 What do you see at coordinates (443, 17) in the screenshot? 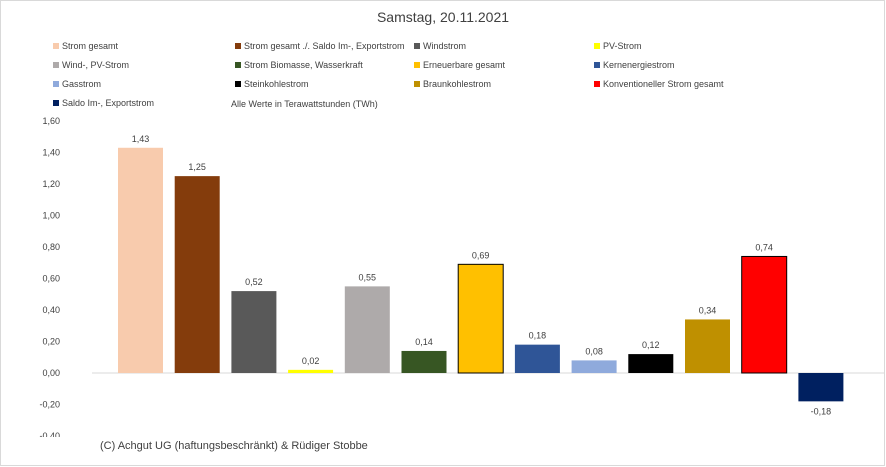
I see `chart-title: Samstag, 20.11.2021` at bounding box center [443, 17].